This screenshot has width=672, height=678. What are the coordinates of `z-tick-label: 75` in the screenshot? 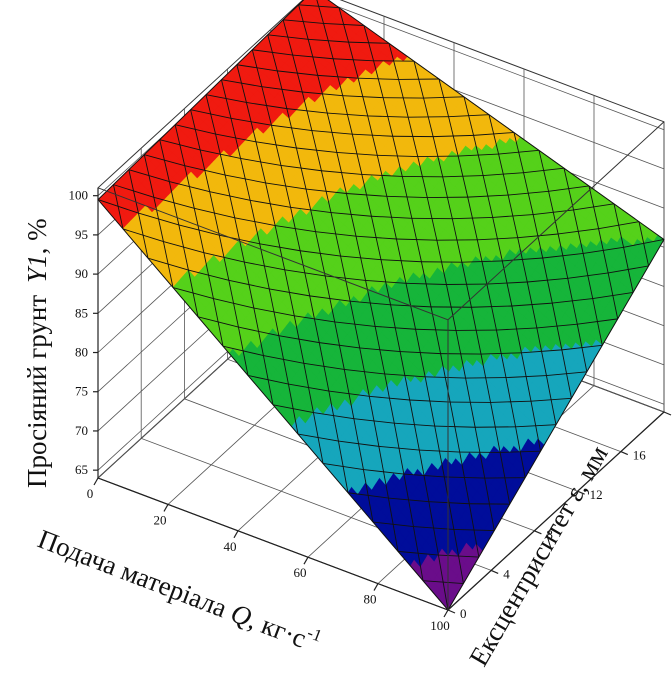 It's located at (81, 391).